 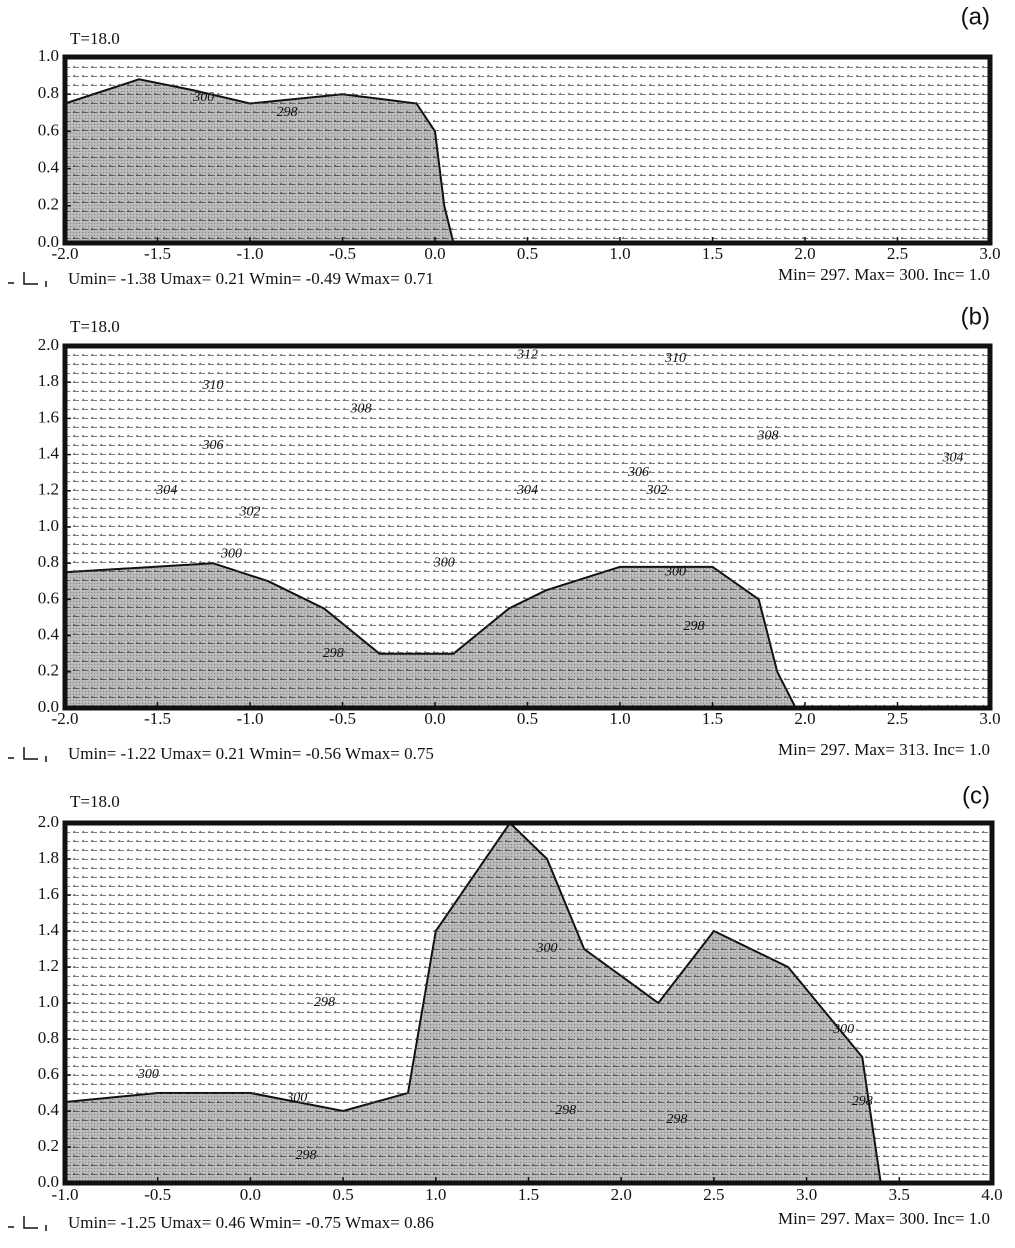 I want to click on velocity-field, so click(x=527, y=150).